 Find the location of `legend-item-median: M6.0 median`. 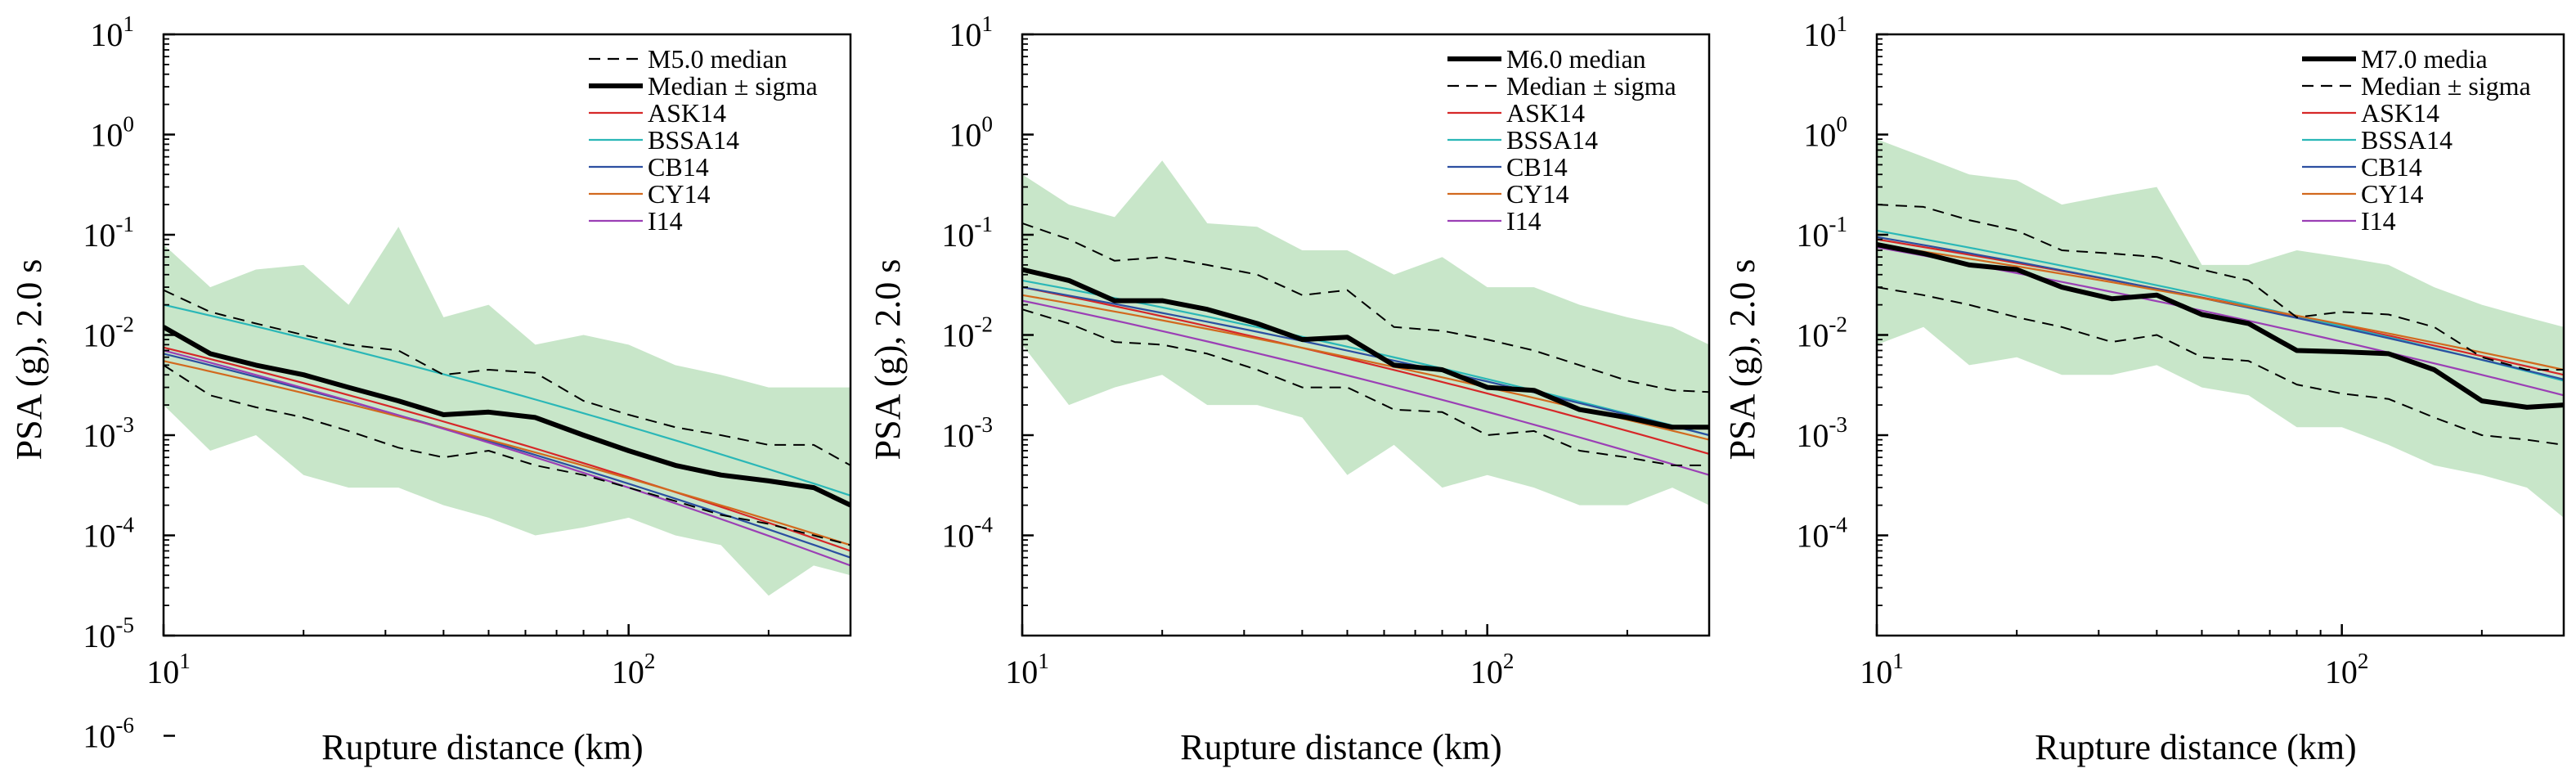

legend-item-median: M6.0 median is located at coordinates (1546, 59).